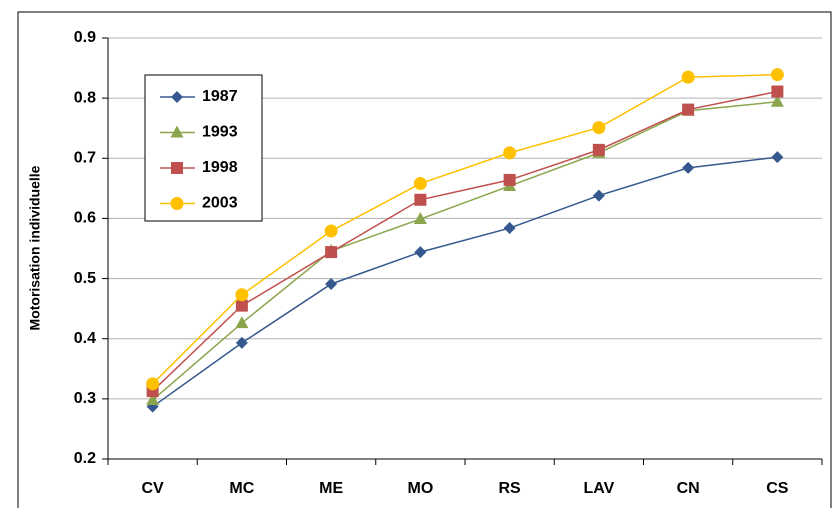  What do you see at coordinates (598, 488) in the screenshot?
I see `x-tick-label: LAV` at bounding box center [598, 488].